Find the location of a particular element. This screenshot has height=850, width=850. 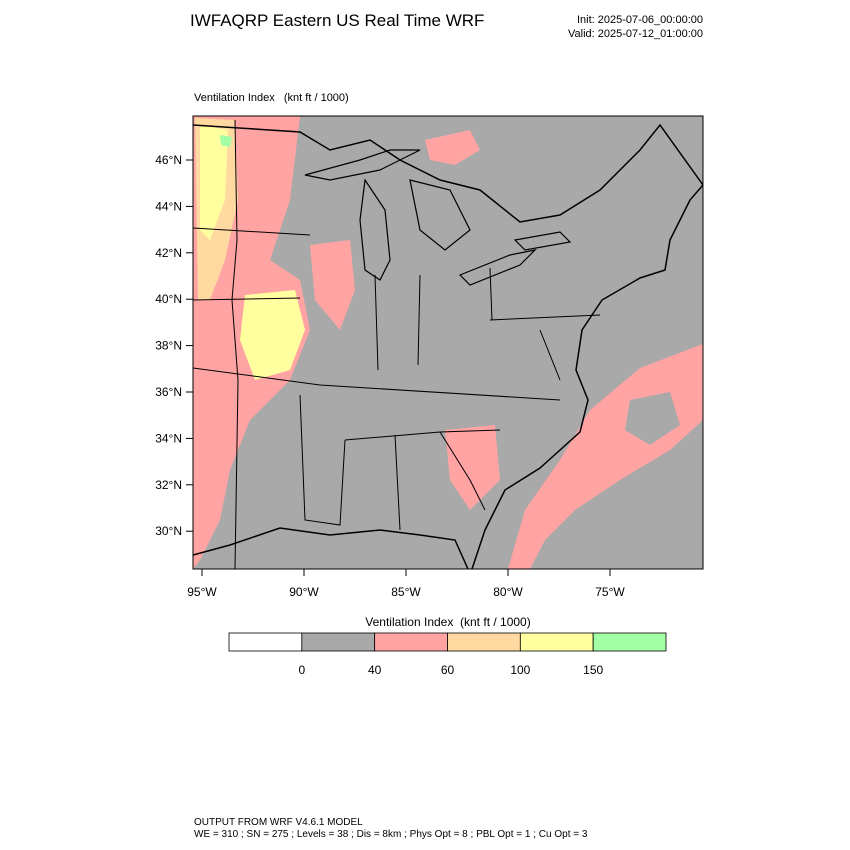

lon-label: 85°W is located at coordinates (406, 592).